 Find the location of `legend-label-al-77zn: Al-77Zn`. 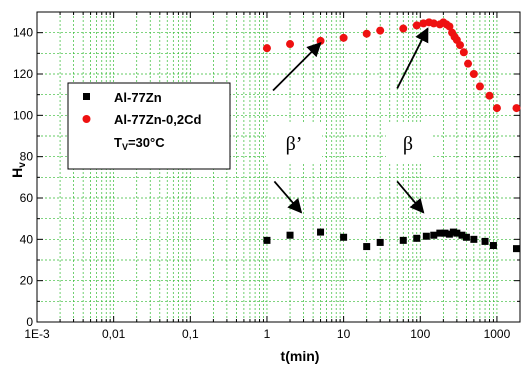

legend-label-al-77zn: Al-77Zn is located at coordinates (138, 97).